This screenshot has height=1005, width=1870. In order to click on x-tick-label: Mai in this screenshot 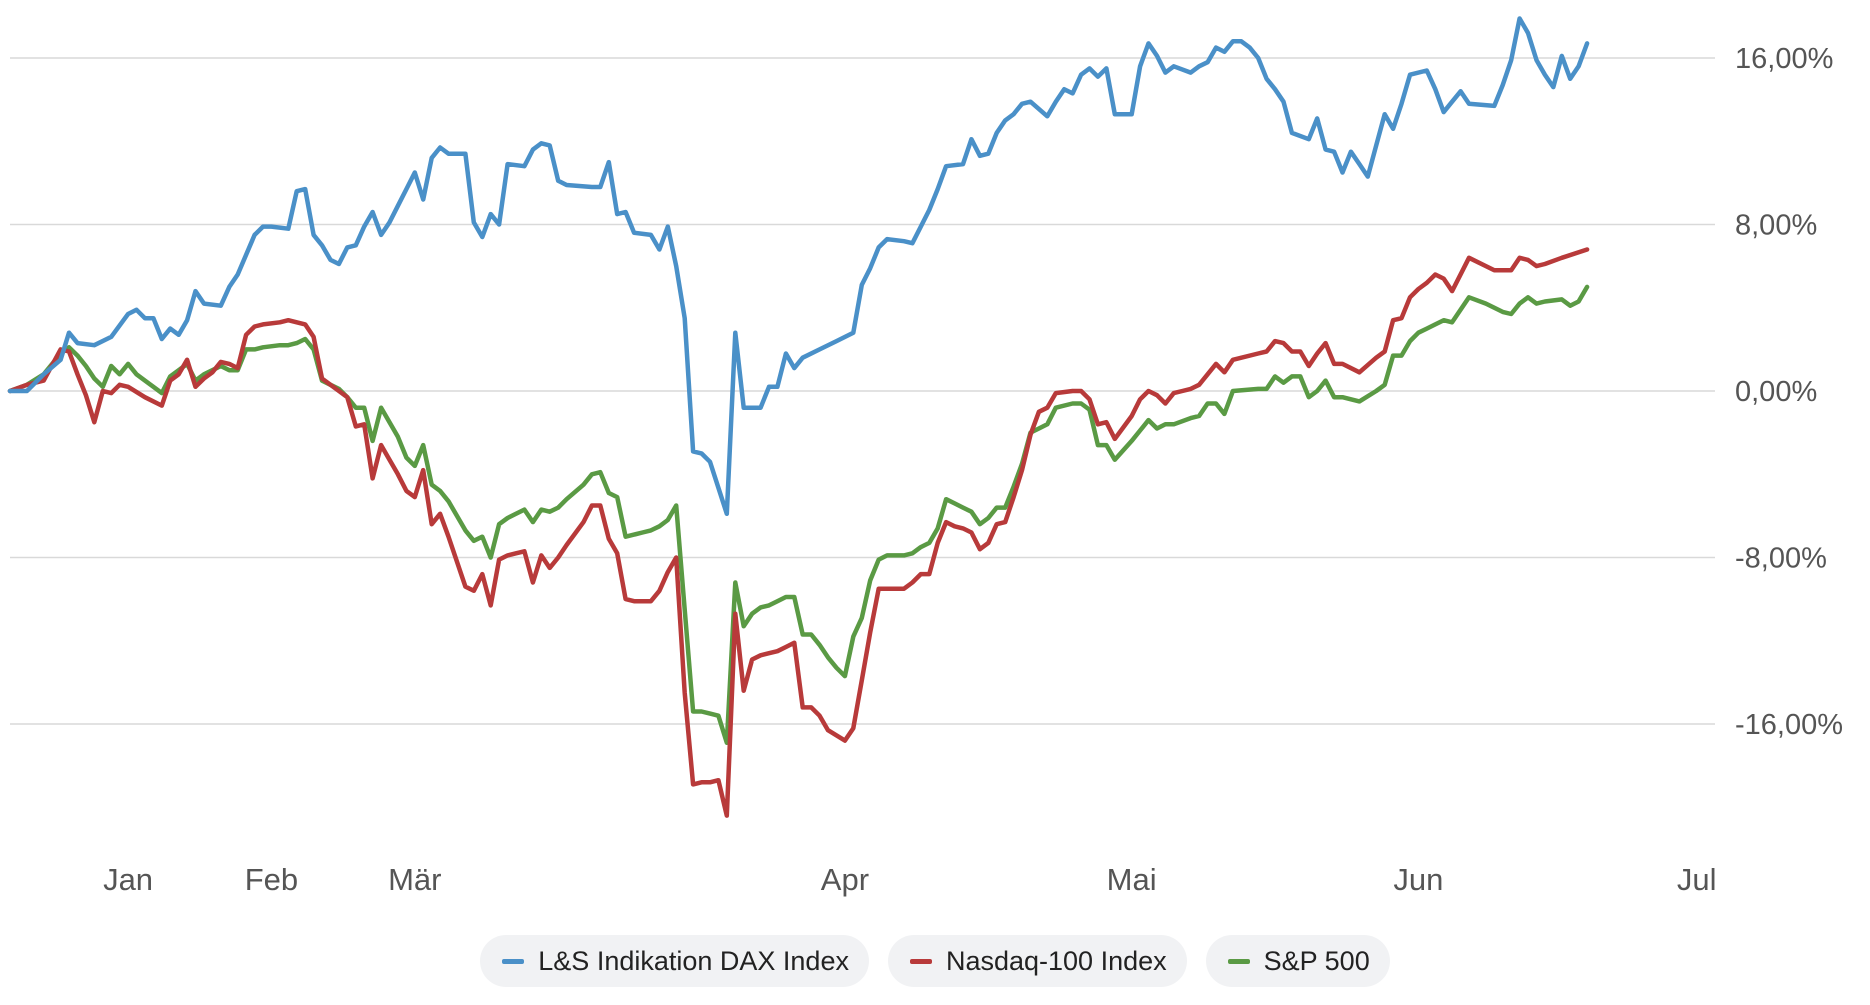, I will do `click(1132, 879)`.